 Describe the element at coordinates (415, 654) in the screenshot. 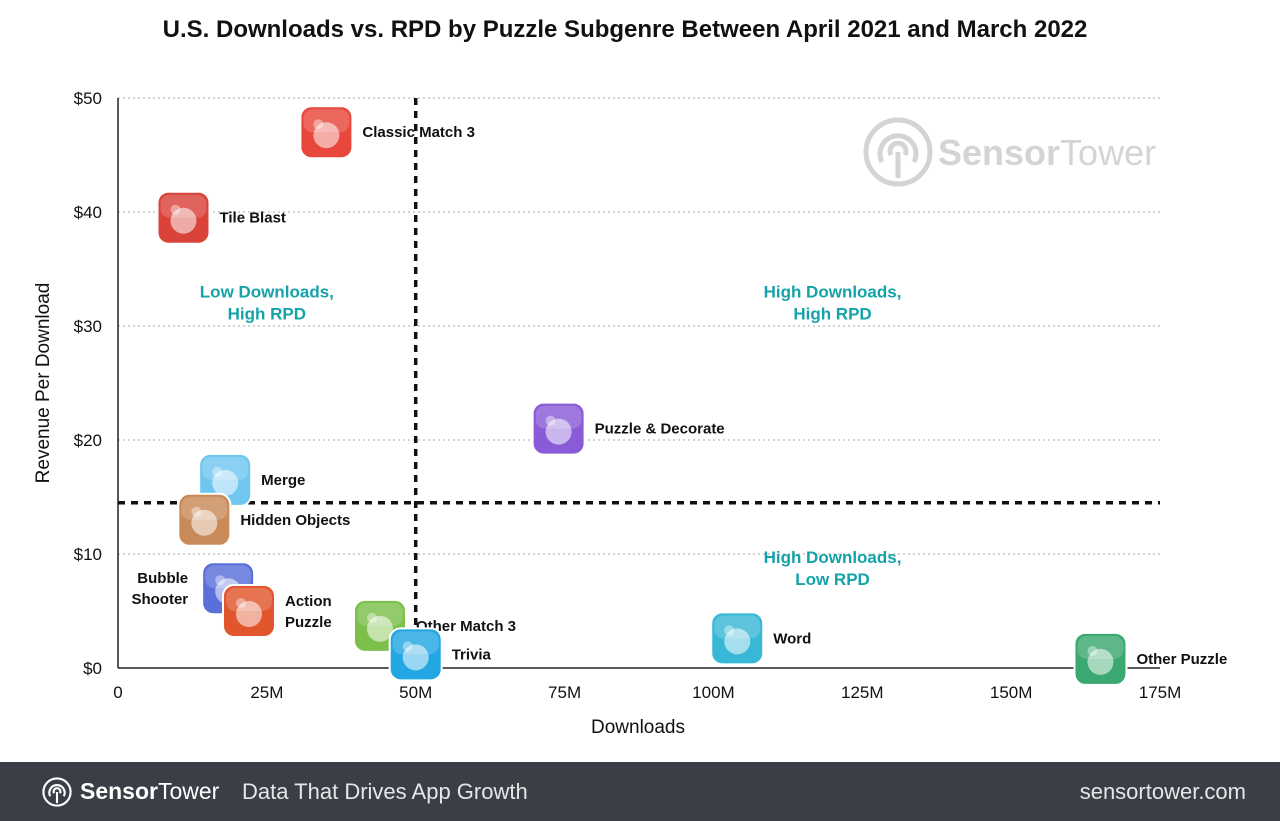

I see `brain-icon` at that location.